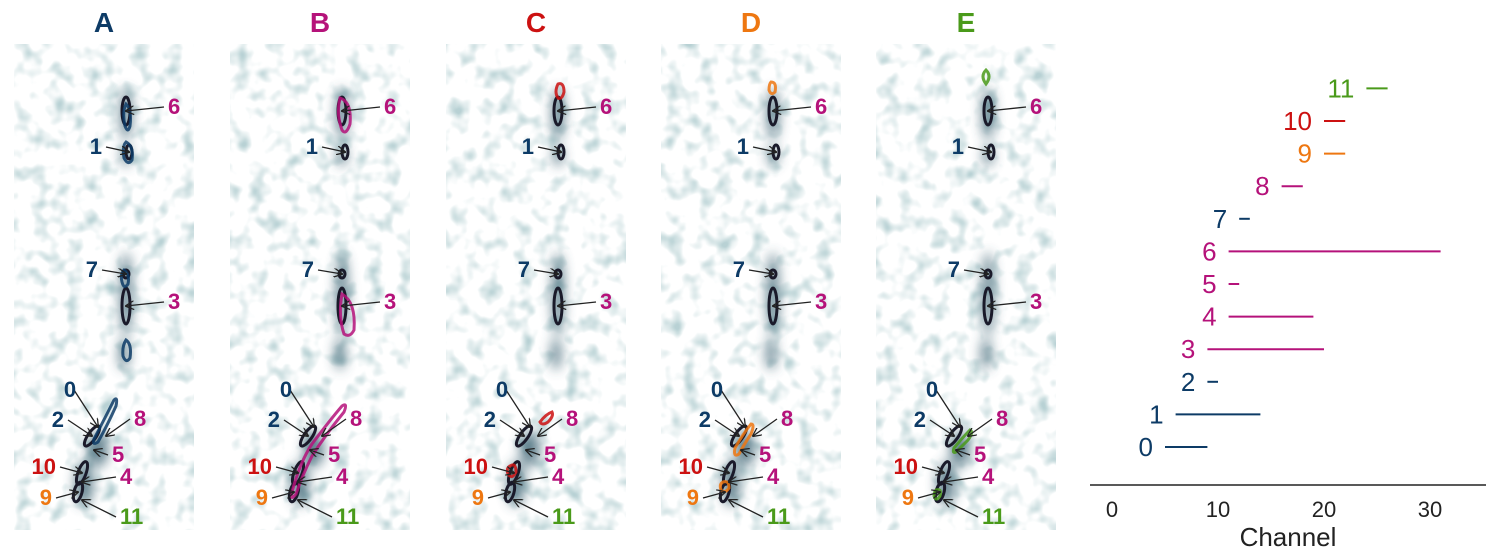 Image resolution: width=1500 pixels, height=550 pixels. I want to click on panel-title: D, so click(751, 22).